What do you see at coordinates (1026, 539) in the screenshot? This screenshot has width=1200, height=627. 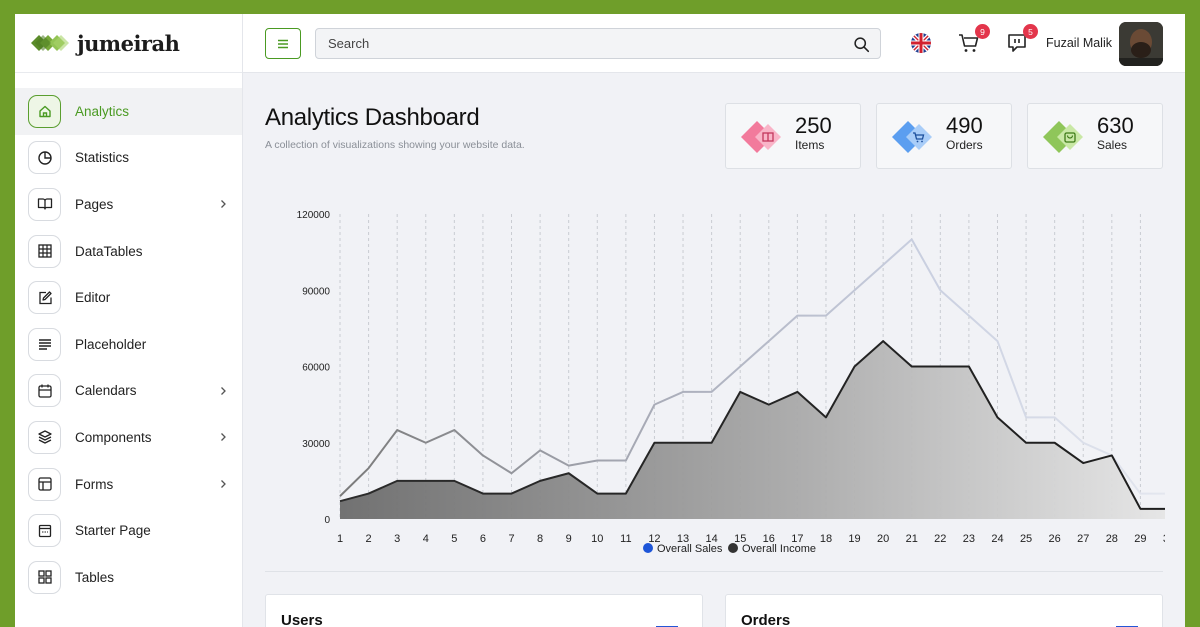 I see `x-tick-label: 25` at bounding box center [1026, 539].